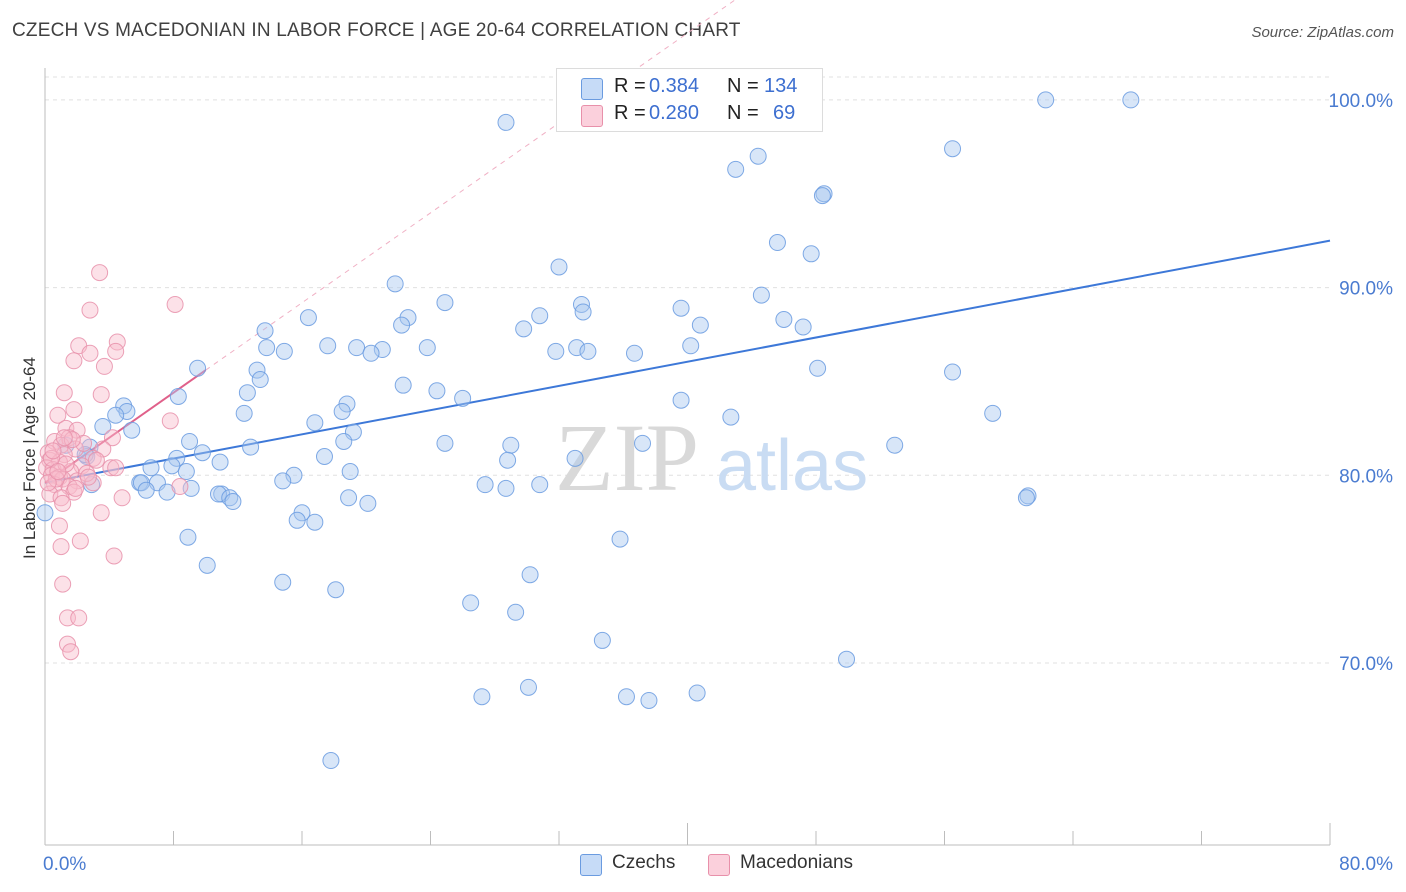 The image size is (1406, 892). What do you see at coordinates (592, 116) in the screenshot?
I see `legend-swatch-macedonians` at bounding box center [592, 116].